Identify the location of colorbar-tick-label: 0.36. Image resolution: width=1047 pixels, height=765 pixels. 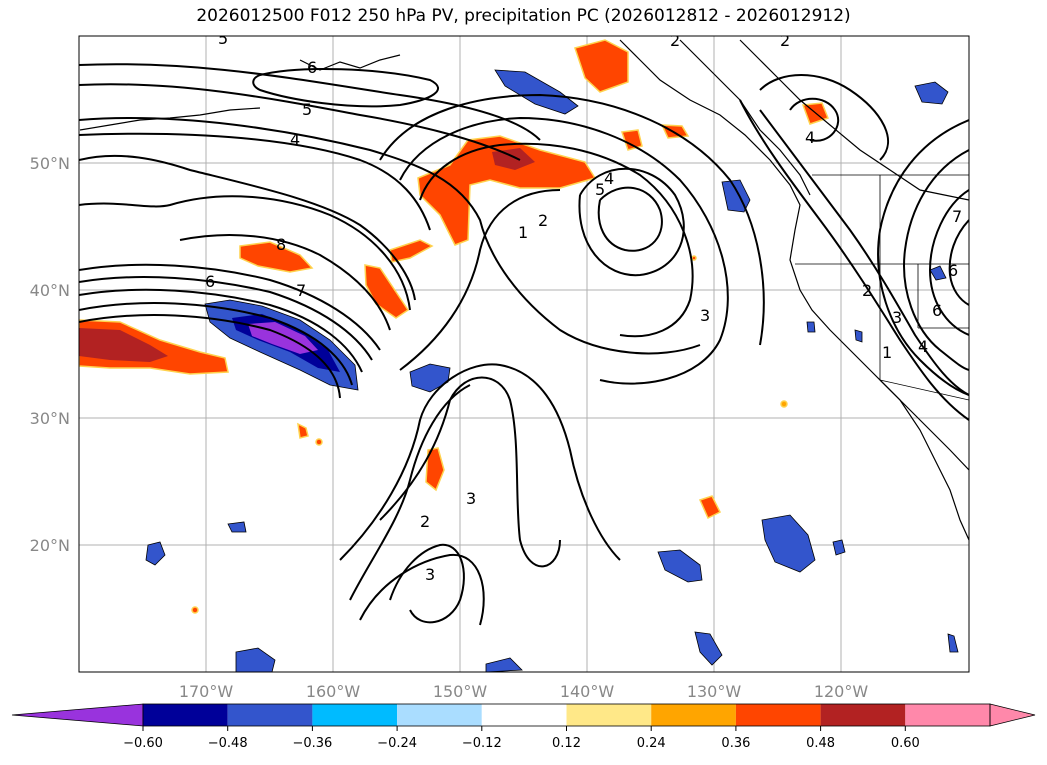
(735, 743).